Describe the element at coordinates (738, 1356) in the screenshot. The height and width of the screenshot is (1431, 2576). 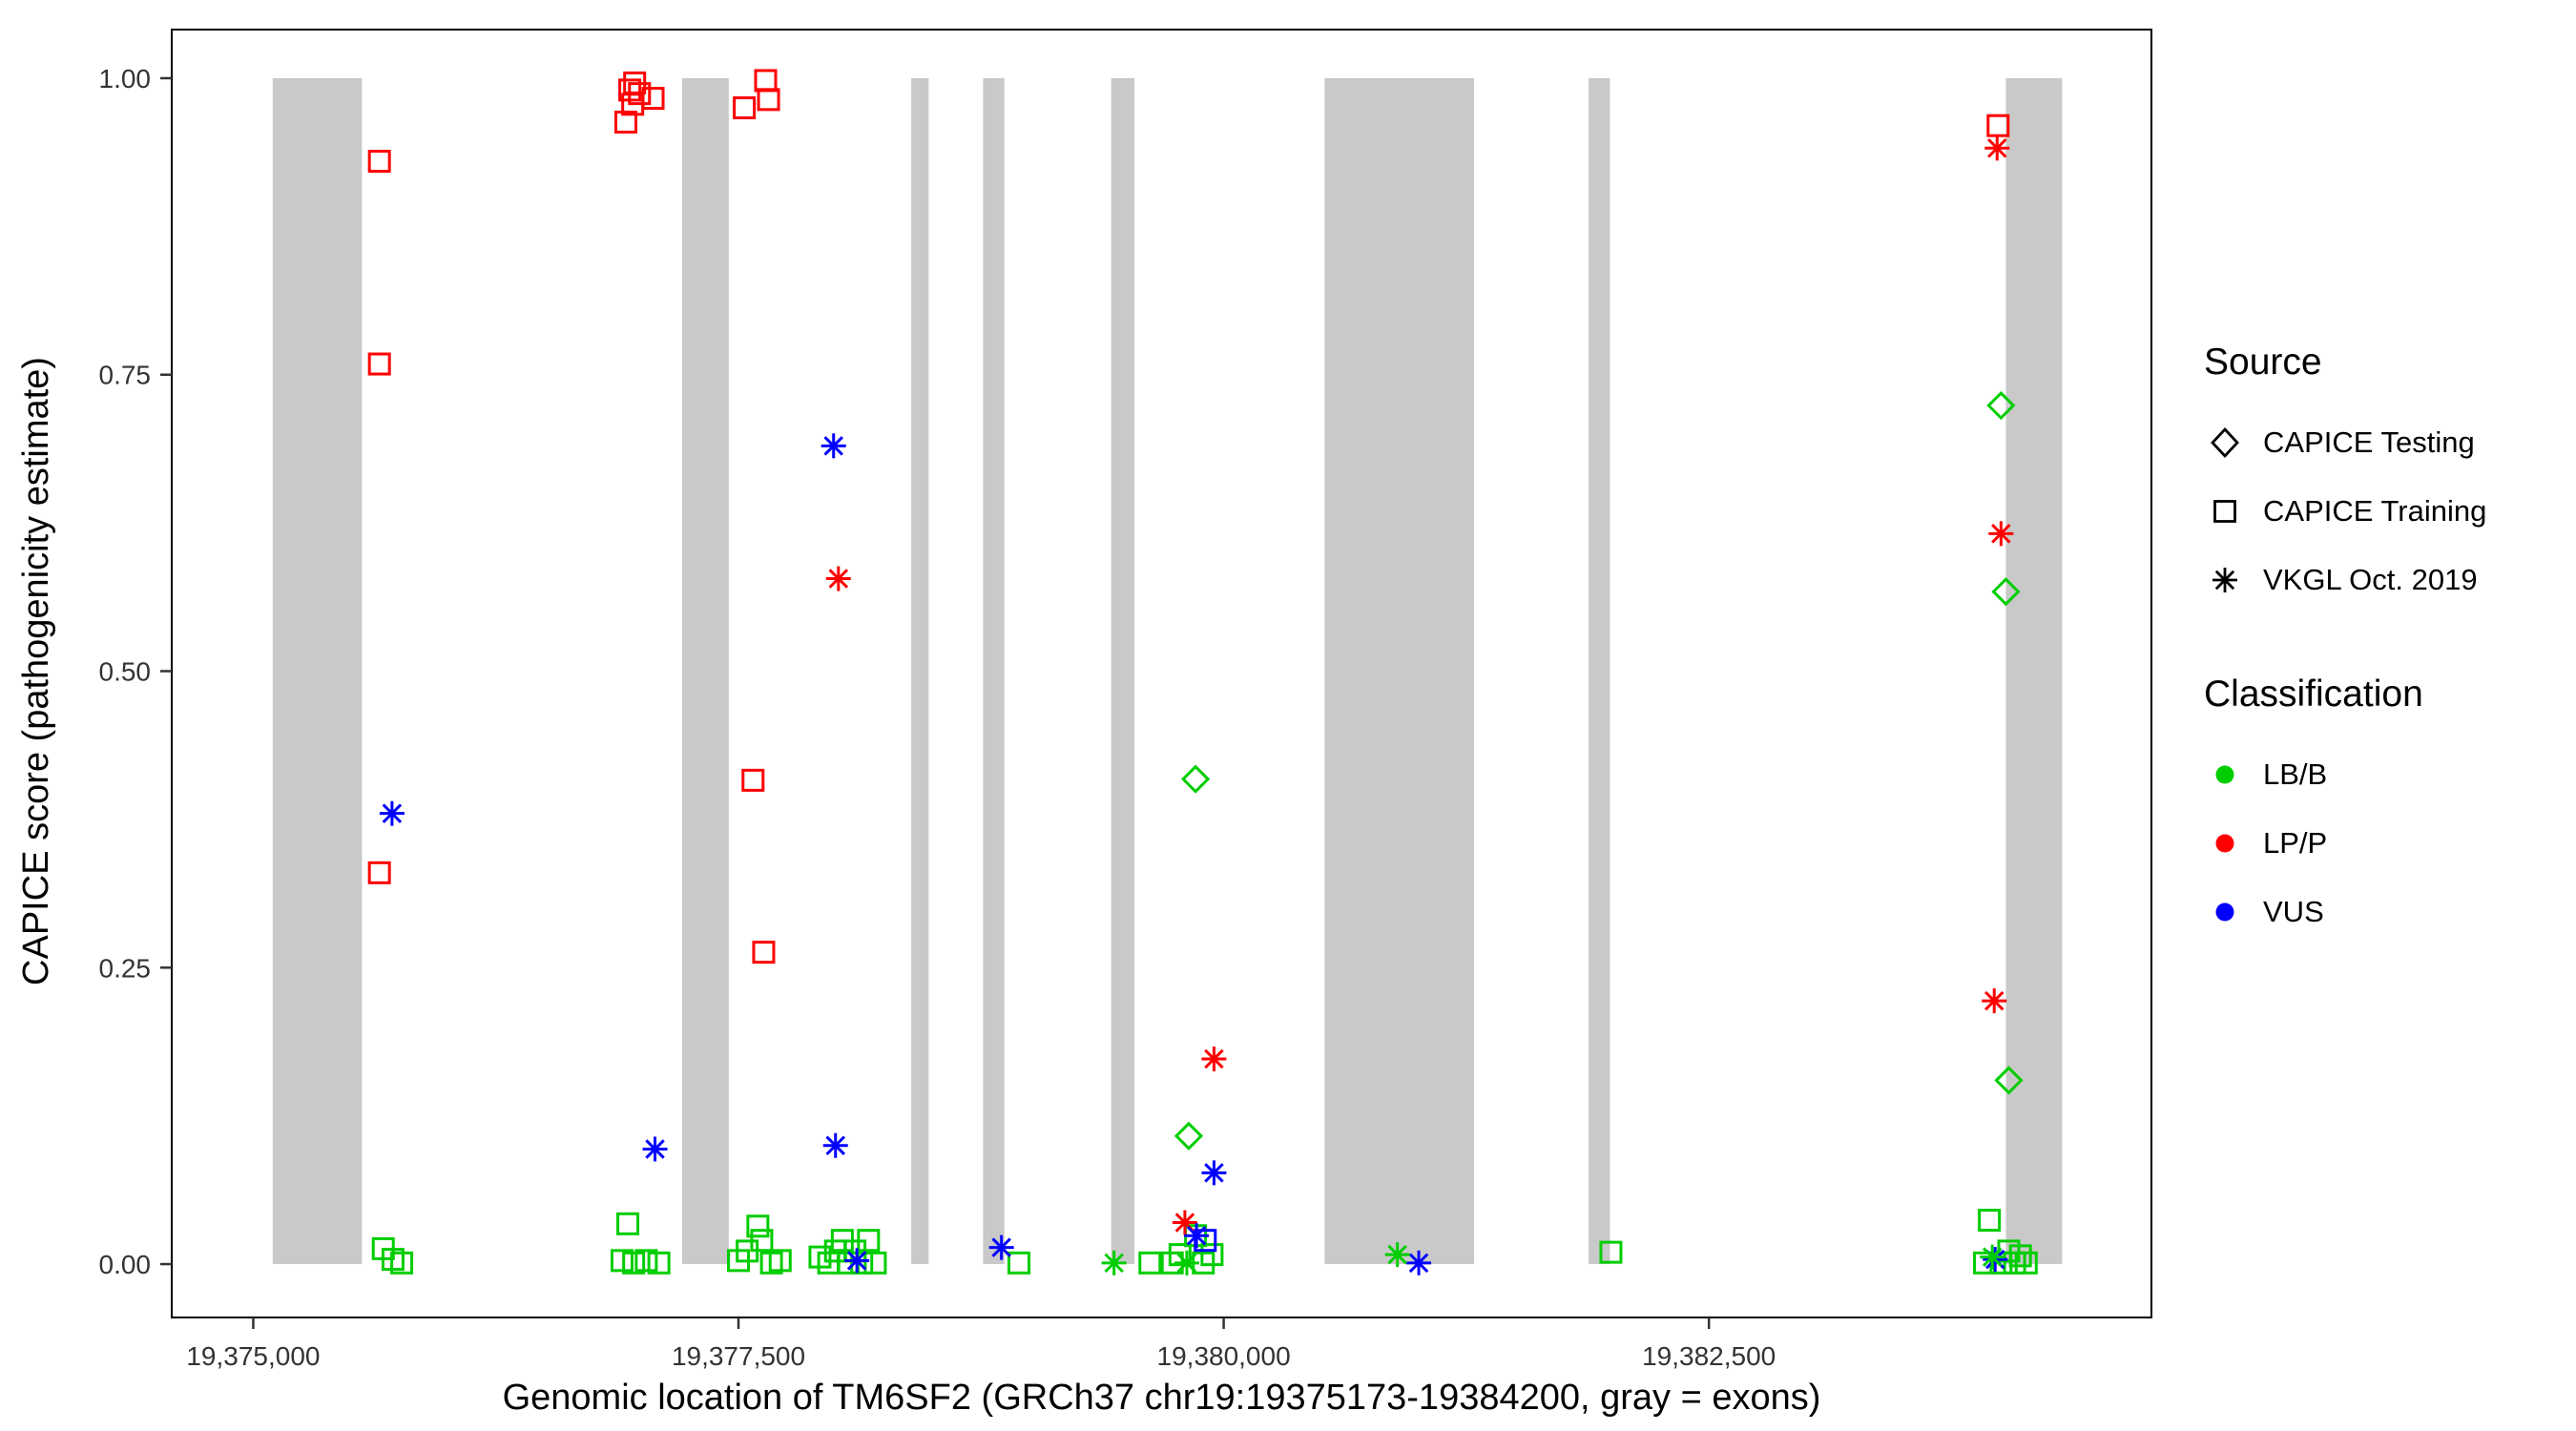
I see `x-tick-label: 19,377,500` at that location.